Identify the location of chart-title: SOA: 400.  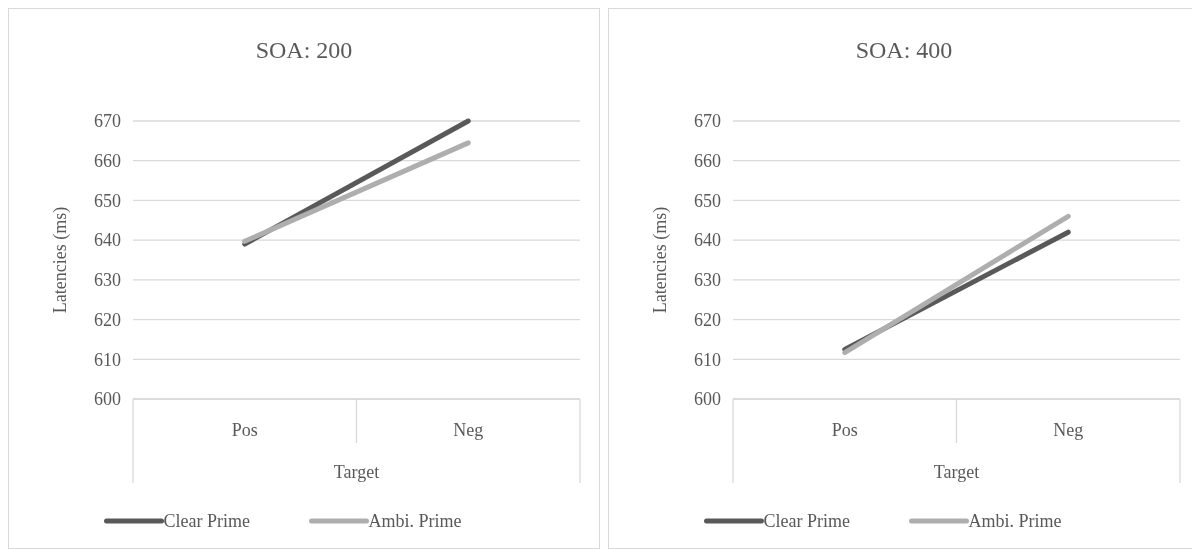
(904, 50).